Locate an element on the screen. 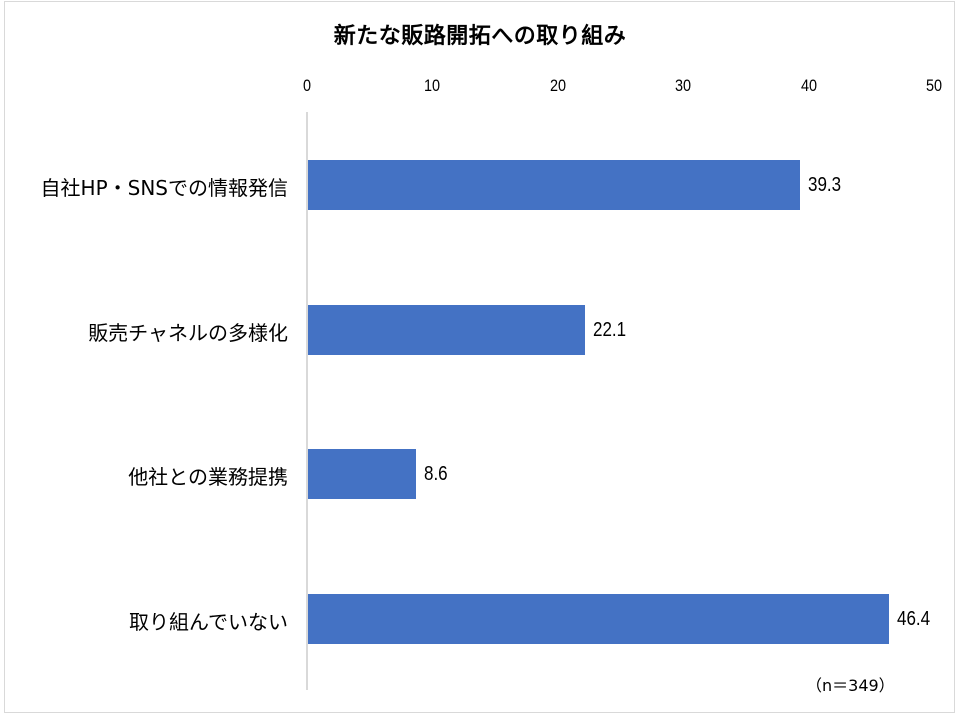  category-label: 販売チャネルの多様化 is located at coordinates (188, 333).